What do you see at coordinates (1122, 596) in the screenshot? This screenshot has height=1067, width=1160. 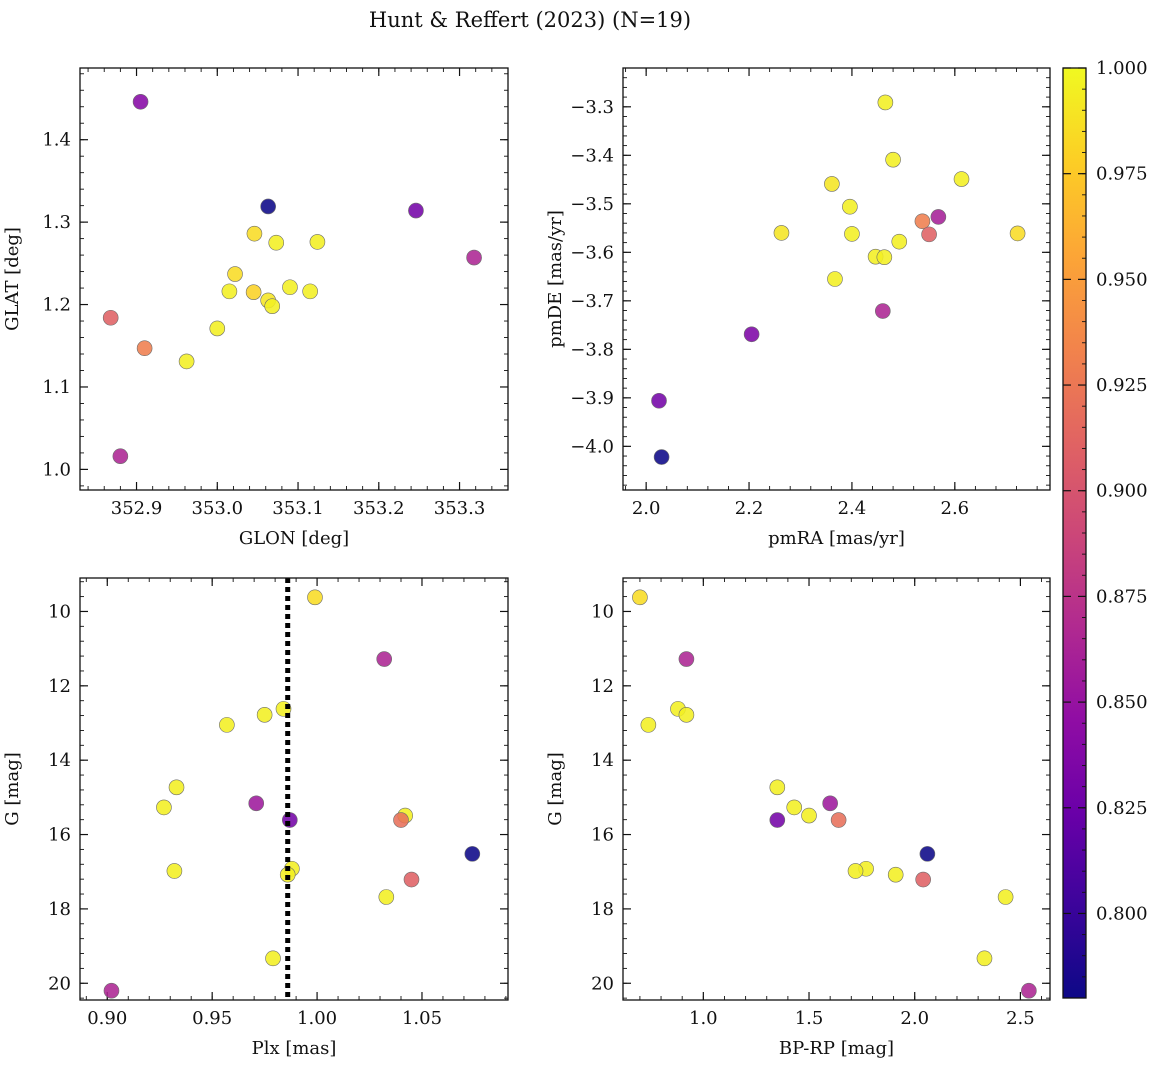 I see `colorbar-tick-label: 0.875` at bounding box center [1122, 596].